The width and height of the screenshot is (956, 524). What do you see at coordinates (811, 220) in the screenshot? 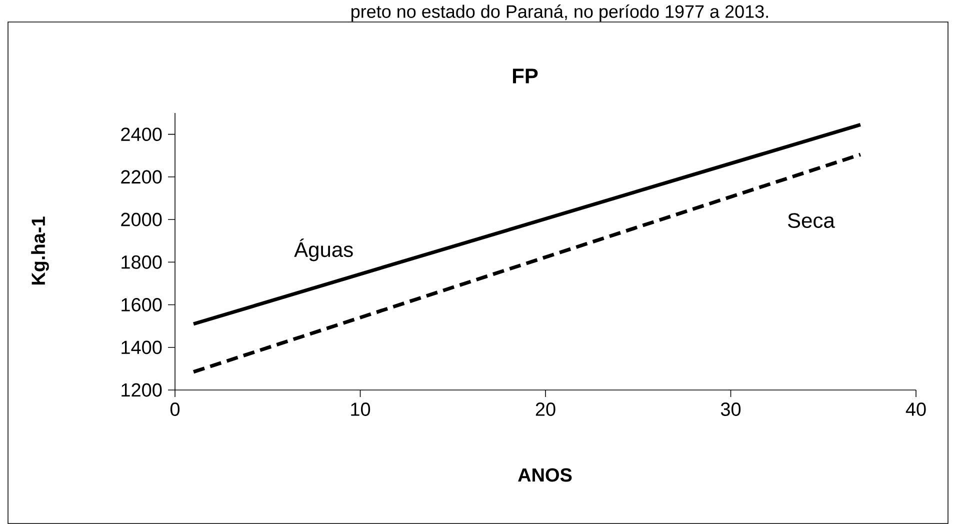
I see `series-label: Seca` at bounding box center [811, 220].